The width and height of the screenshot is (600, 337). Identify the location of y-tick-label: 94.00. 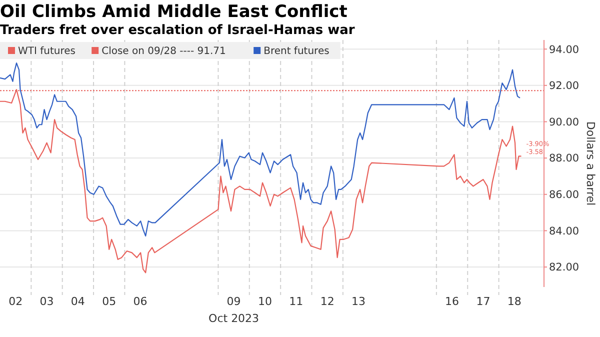
(564, 50).